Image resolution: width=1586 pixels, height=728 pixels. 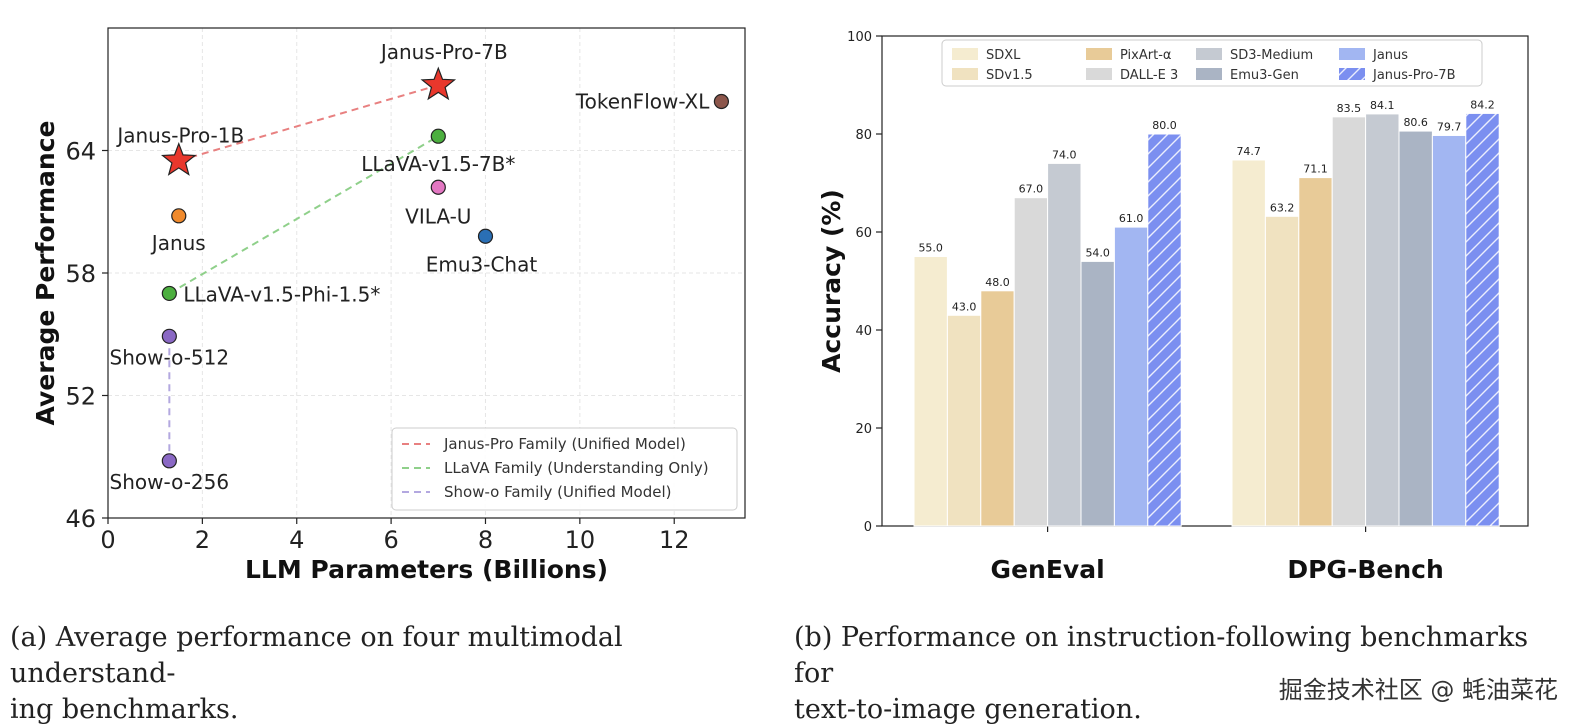 What do you see at coordinates (1482, 104) in the screenshot?
I see `bar-value-label: 84.2` at bounding box center [1482, 104].